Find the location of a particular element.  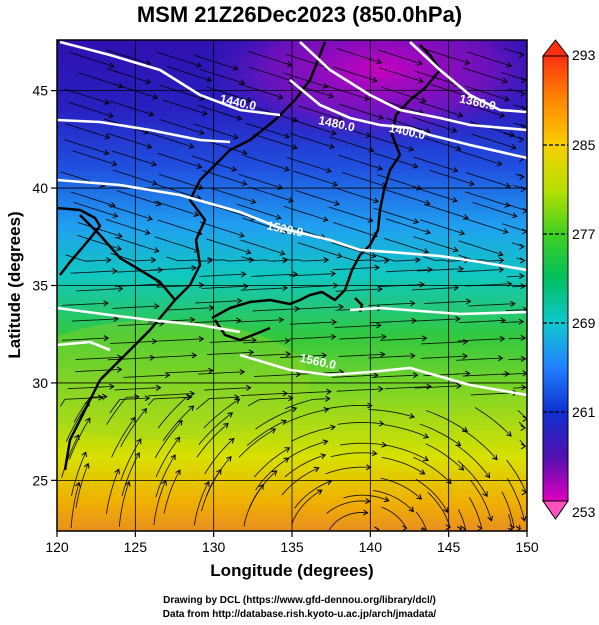

y-tick-label: 40 is located at coordinates (40, 188).